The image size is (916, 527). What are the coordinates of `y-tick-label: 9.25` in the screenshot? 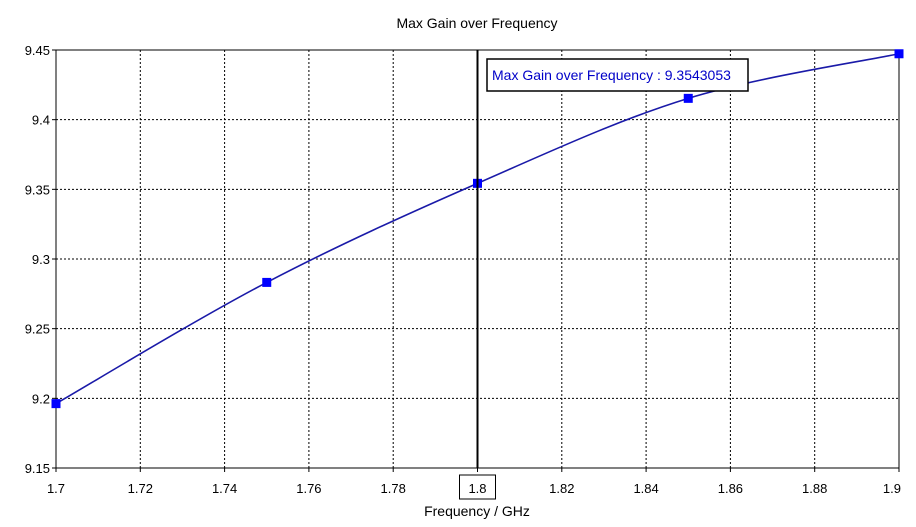 It's located at (37, 329).